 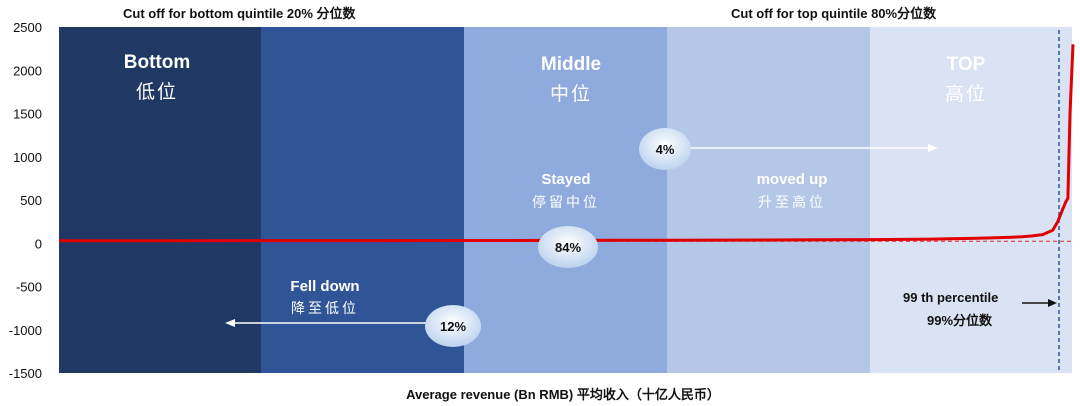 What do you see at coordinates (966, 94) in the screenshot?
I see `band-label-top-zh: 高位` at bounding box center [966, 94].